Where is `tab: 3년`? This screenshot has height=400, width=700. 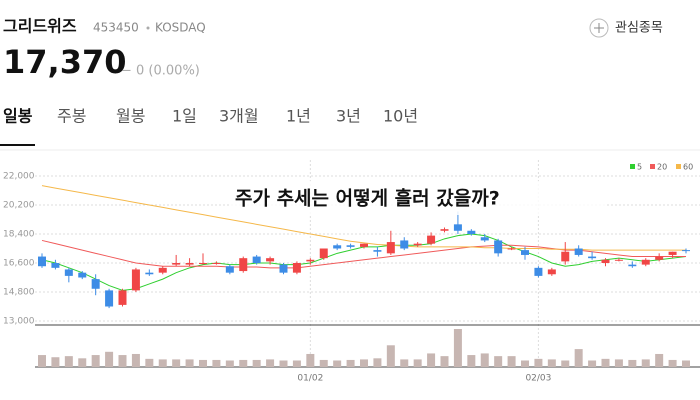 tab: 3년 is located at coordinates (348, 116).